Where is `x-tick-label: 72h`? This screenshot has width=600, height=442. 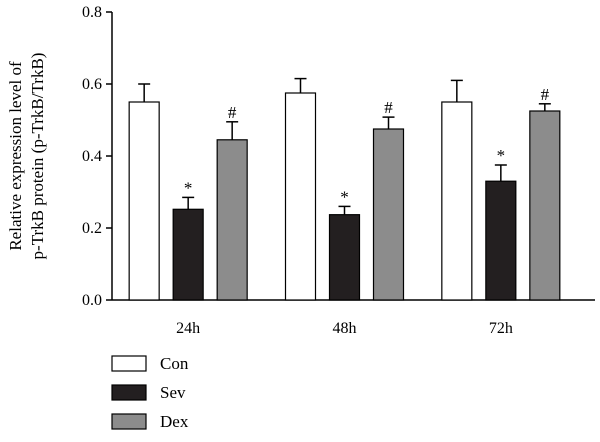 x-tick-label: 72h is located at coordinates (501, 328).